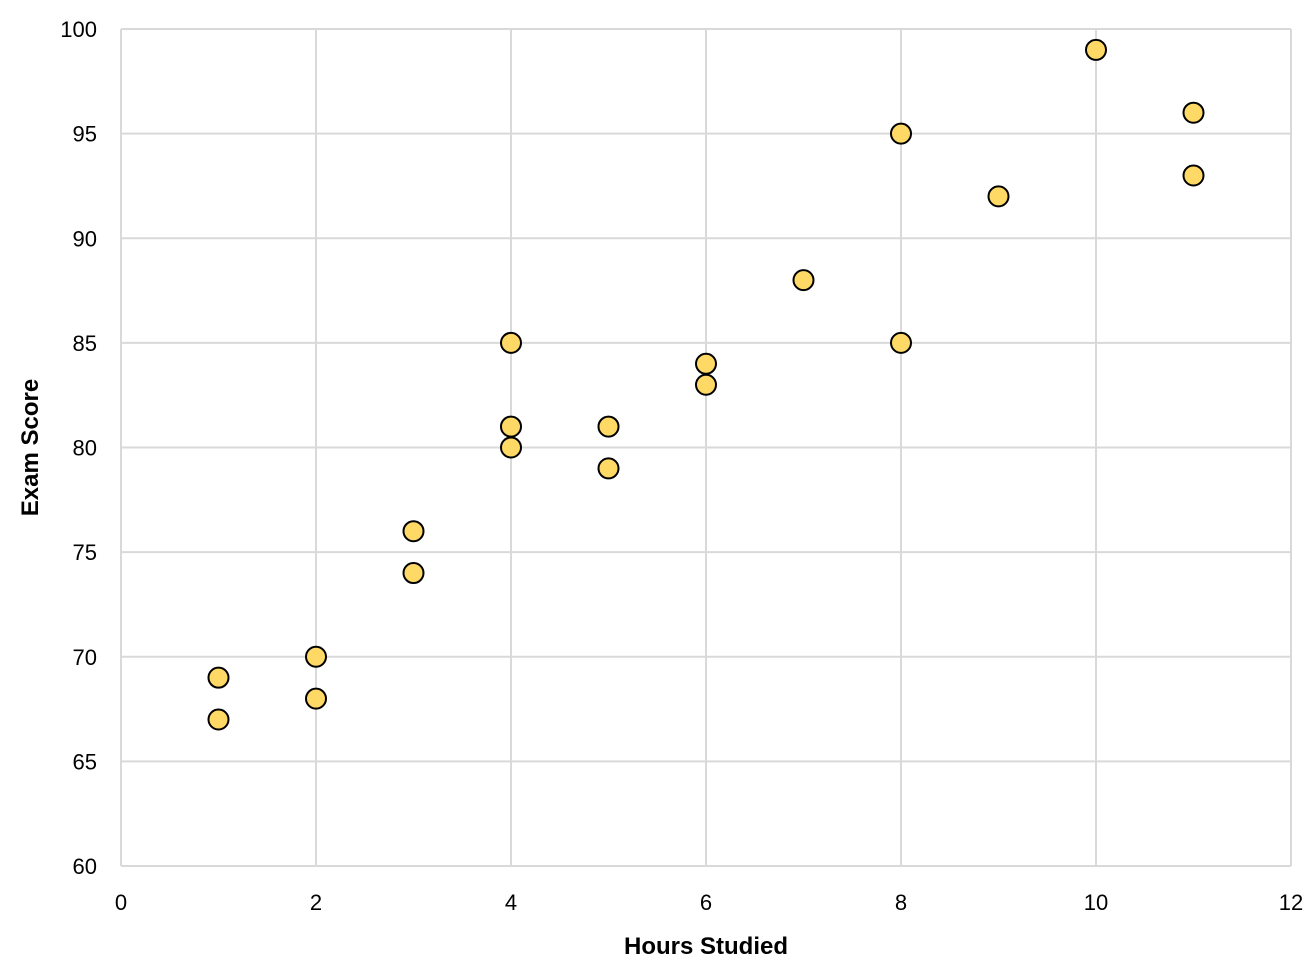 The image size is (1312, 974). I want to click on y-tick-label: 60, so click(85, 866).